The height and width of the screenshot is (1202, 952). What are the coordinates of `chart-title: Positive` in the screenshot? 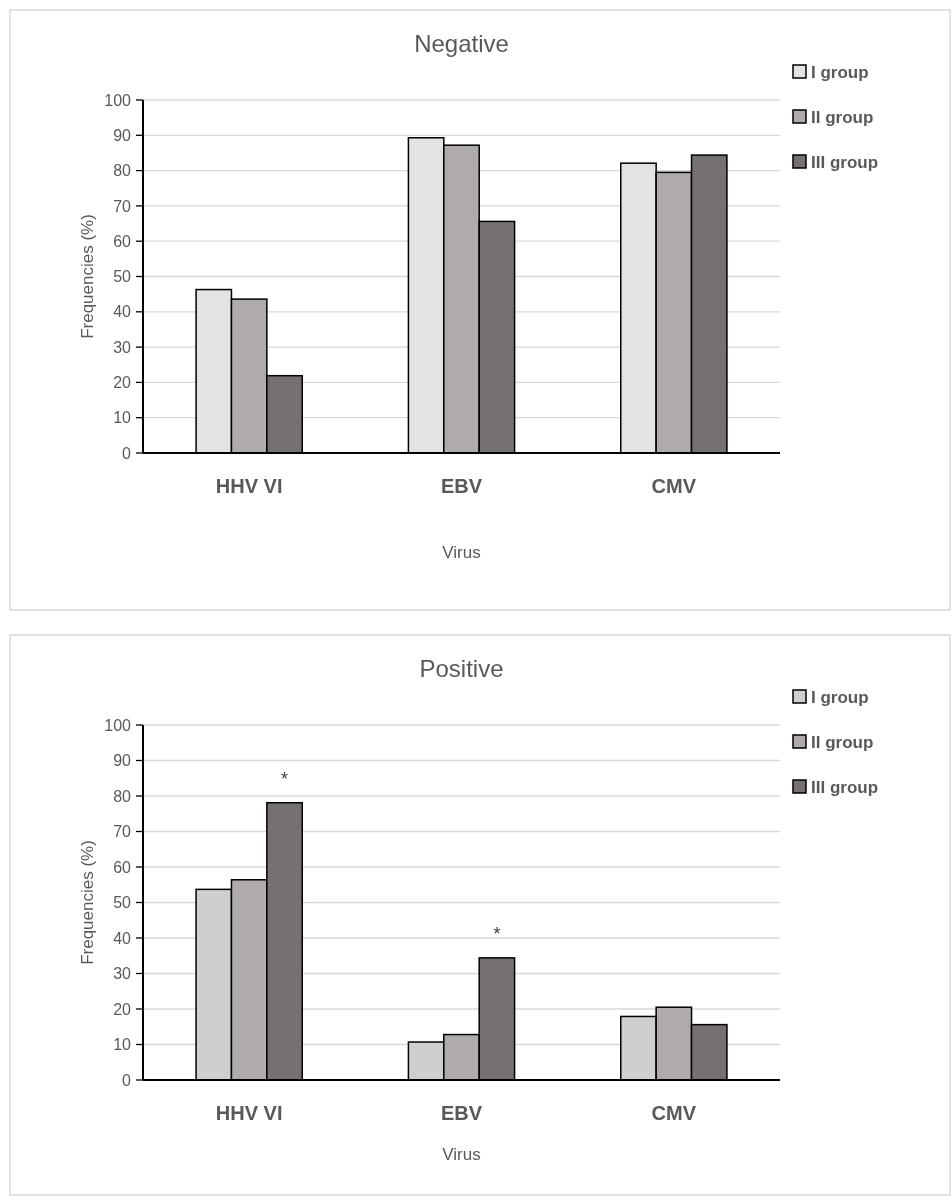 It's located at (461, 668).